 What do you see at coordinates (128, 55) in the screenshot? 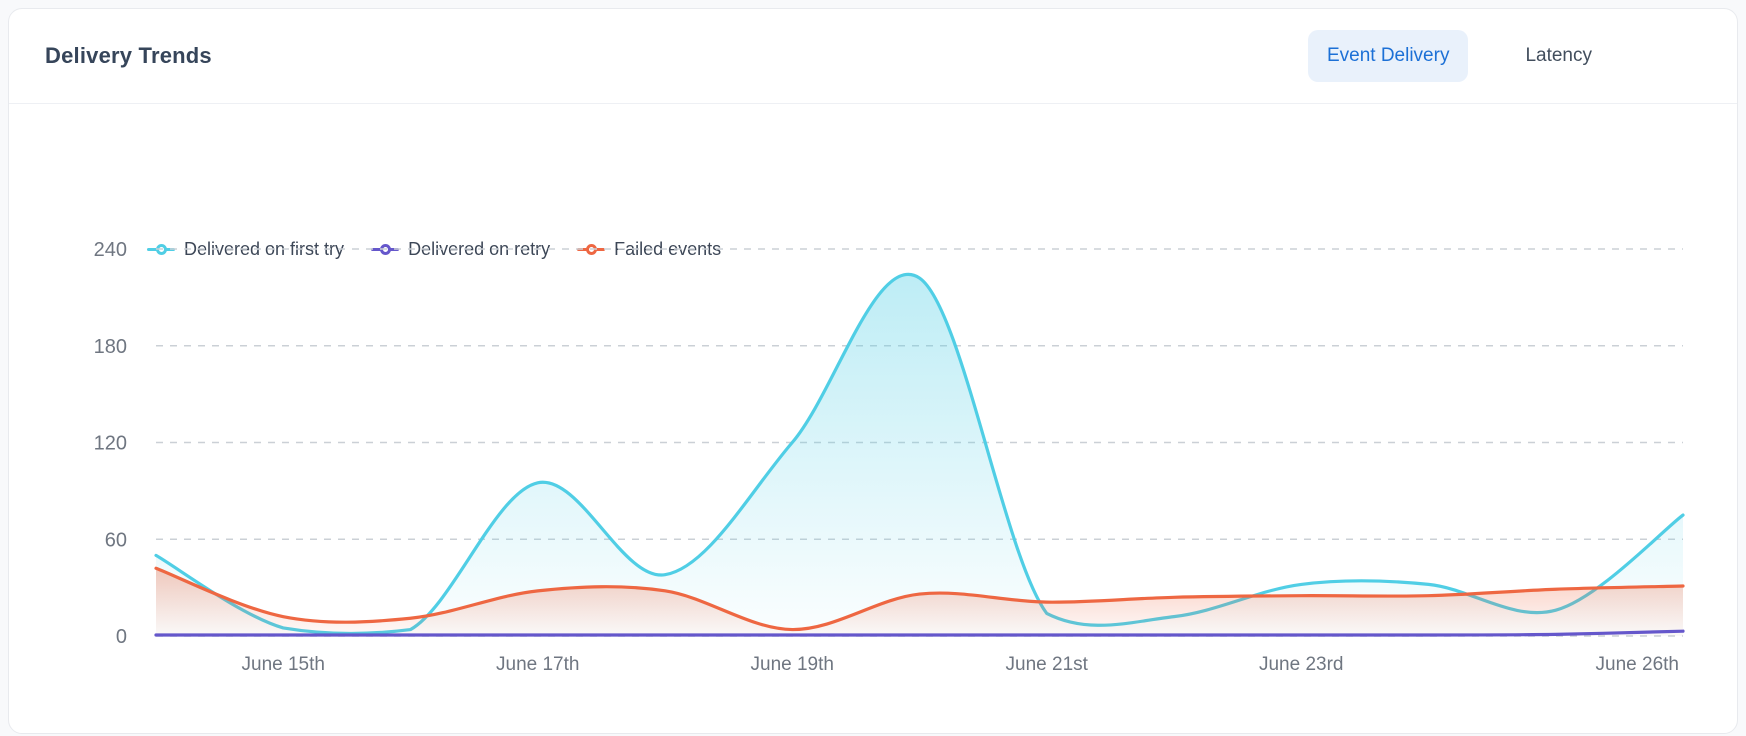
I see `card-title: Delivery Trends` at bounding box center [128, 55].